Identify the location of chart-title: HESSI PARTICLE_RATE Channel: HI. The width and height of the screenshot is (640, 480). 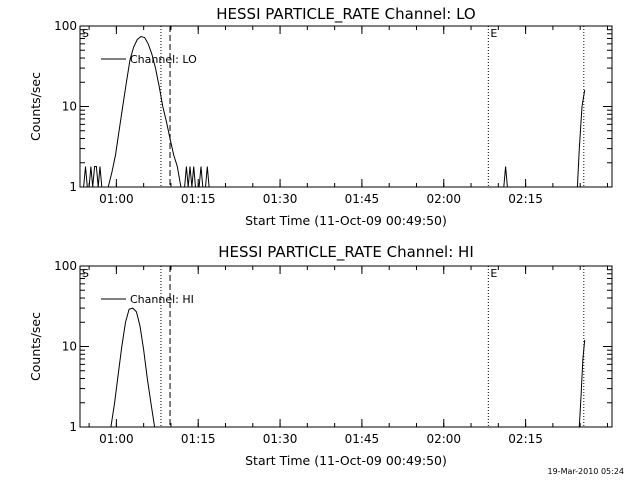
(346, 252).